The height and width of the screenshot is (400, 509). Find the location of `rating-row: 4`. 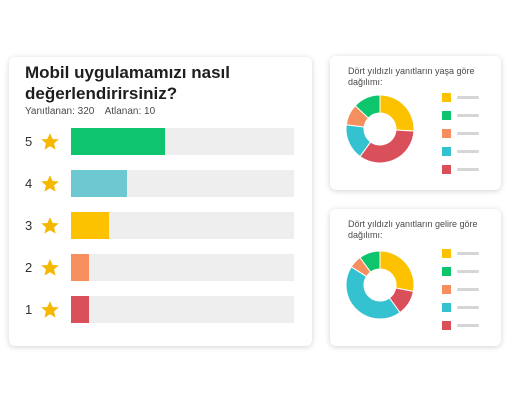

rating-row: 4 is located at coordinates (160, 184).